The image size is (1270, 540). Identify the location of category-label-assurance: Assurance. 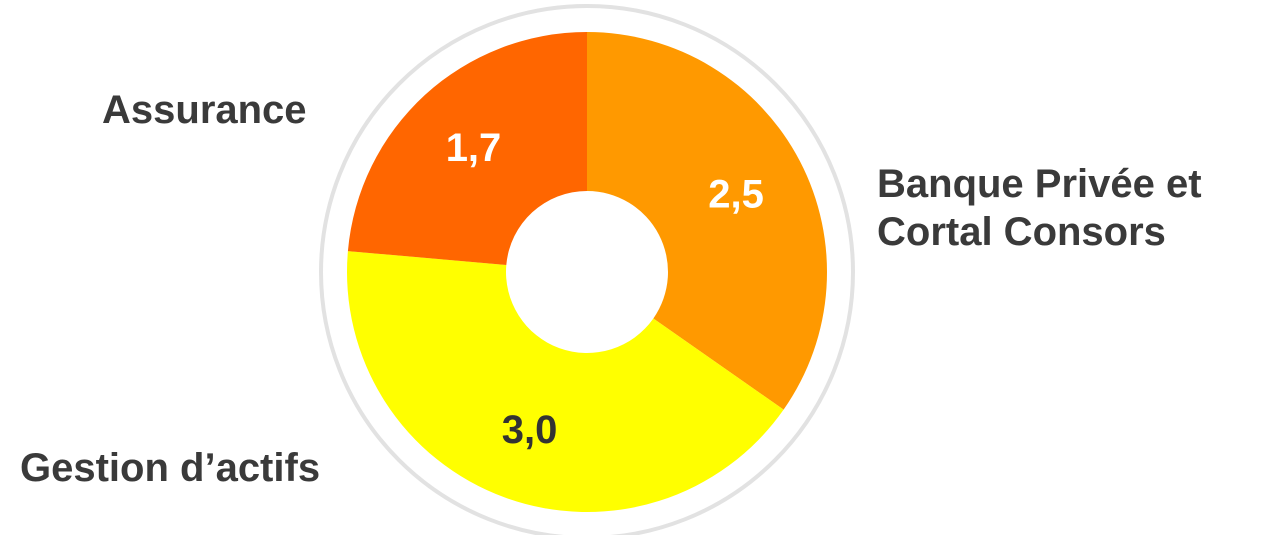
(204, 110).